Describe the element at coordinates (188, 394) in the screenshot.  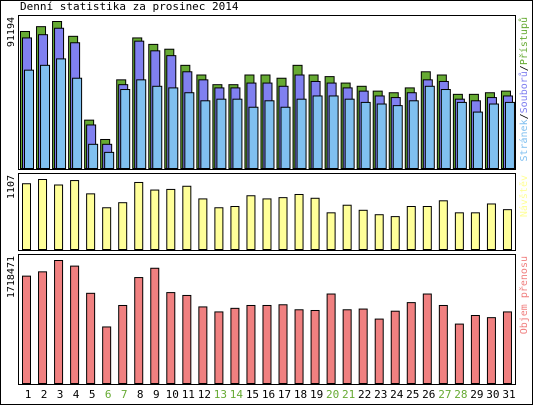
I see `day-label: 11` at that location.